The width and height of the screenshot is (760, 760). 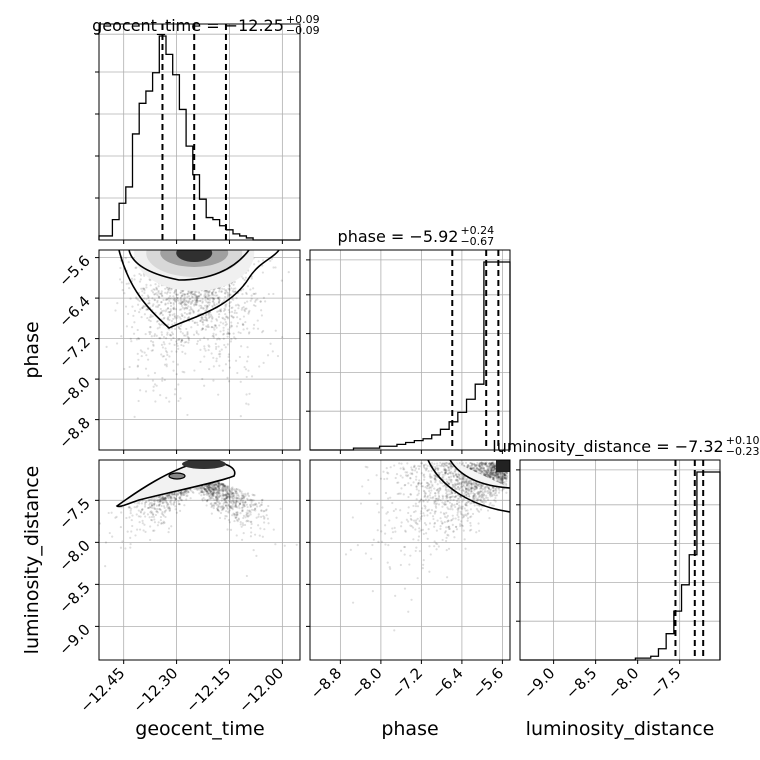 What do you see at coordinates (408, 352) in the screenshot?
I see `hist-grid` at bounding box center [408, 352].